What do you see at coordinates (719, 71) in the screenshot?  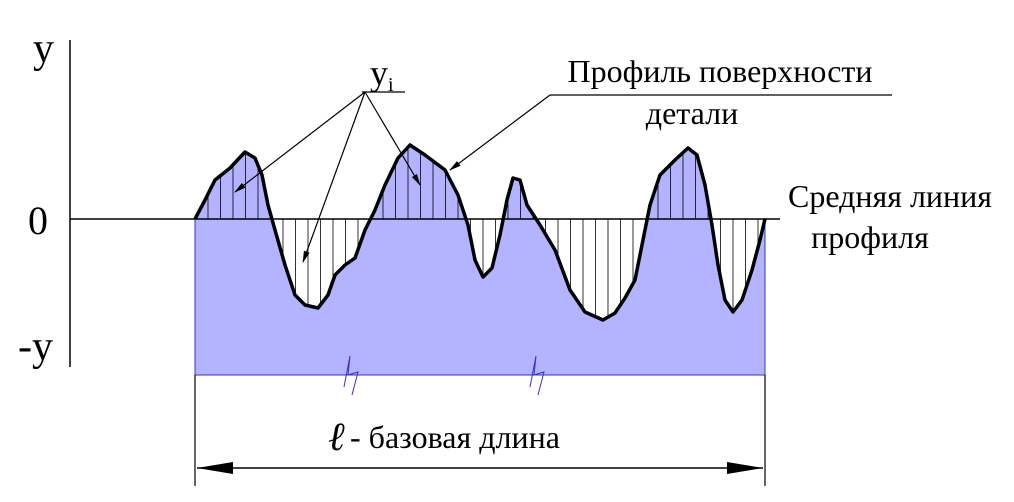 I see `profile-label: Профиль поверхности` at bounding box center [719, 71].